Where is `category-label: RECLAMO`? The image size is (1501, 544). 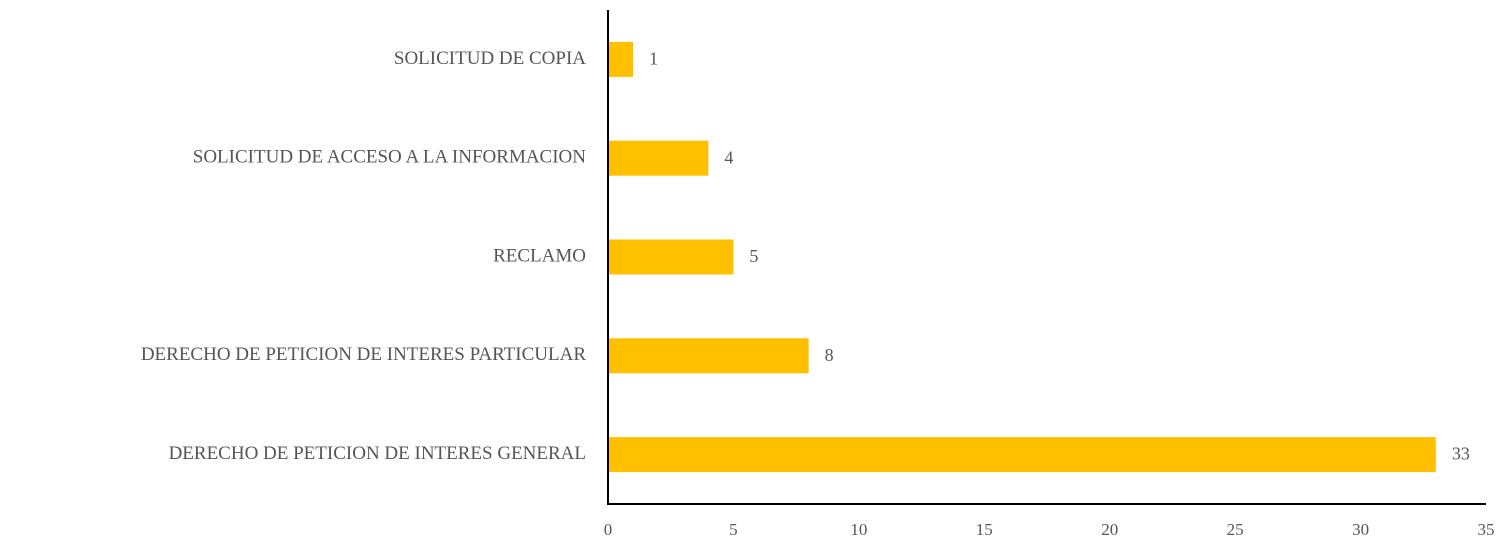 category-label: RECLAMO is located at coordinates (539, 255).